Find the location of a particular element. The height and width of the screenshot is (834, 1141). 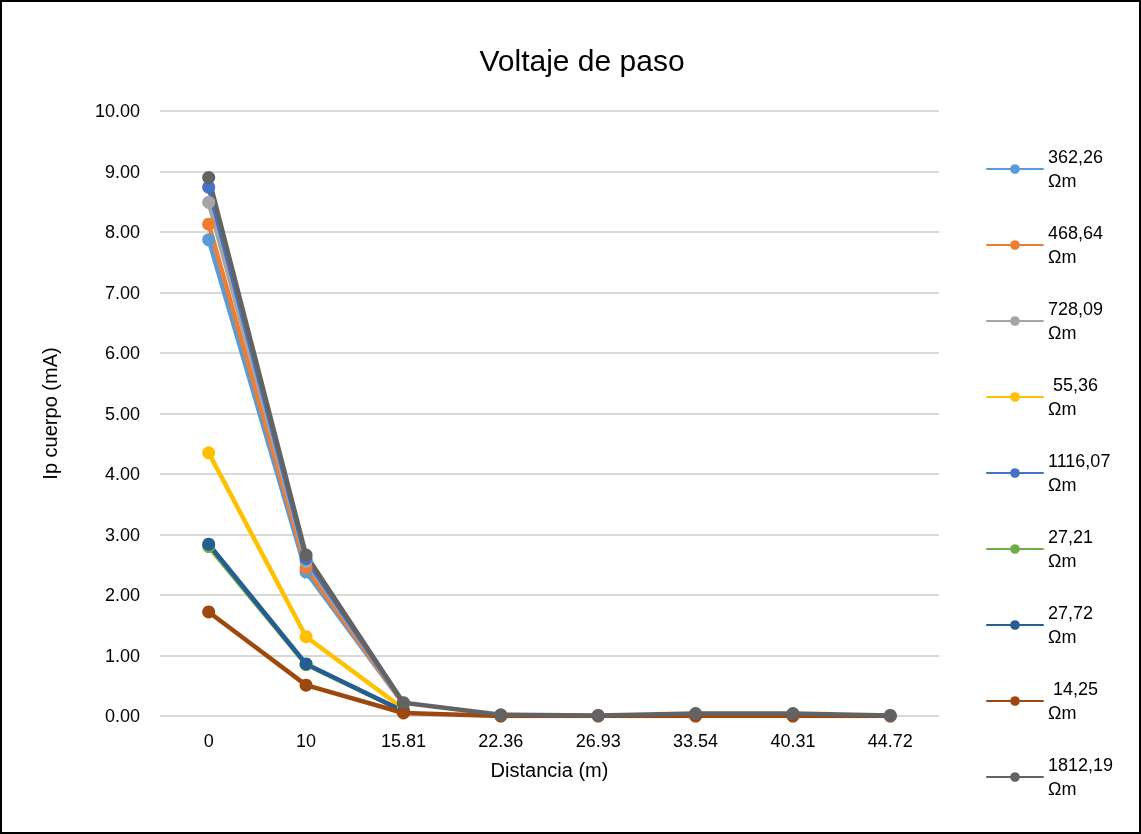

x-tick-label: 40.31 is located at coordinates (793, 741).